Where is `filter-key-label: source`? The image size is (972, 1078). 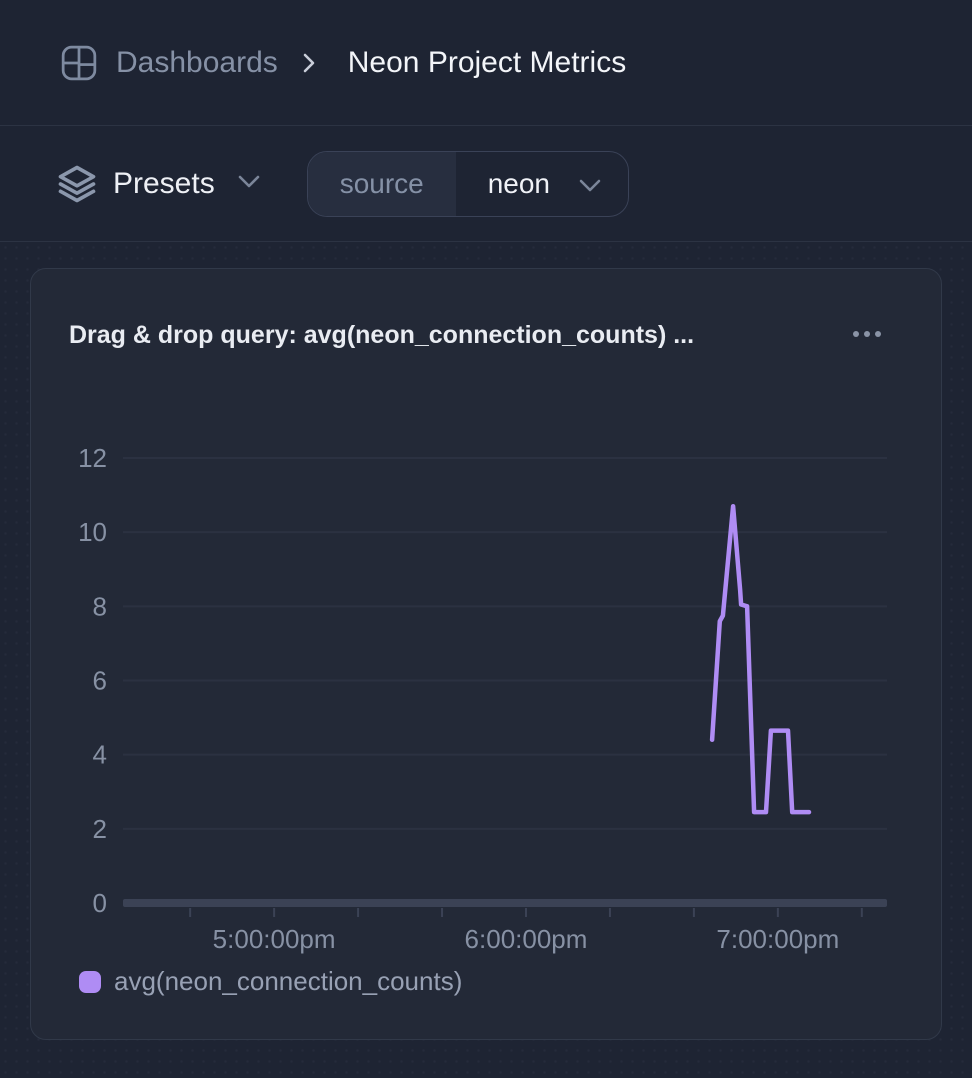 filter-key-label: source is located at coordinates (381, 183).